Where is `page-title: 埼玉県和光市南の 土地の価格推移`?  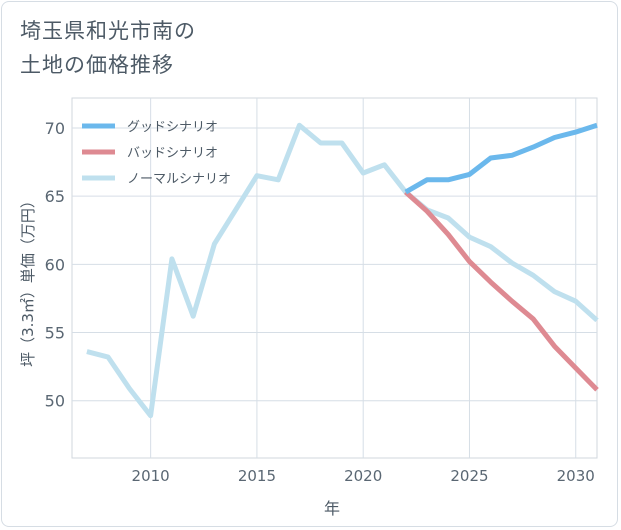
page-title: 埼玉県和光市南の 土地の価格推移 is located at coordinates (108, 48).